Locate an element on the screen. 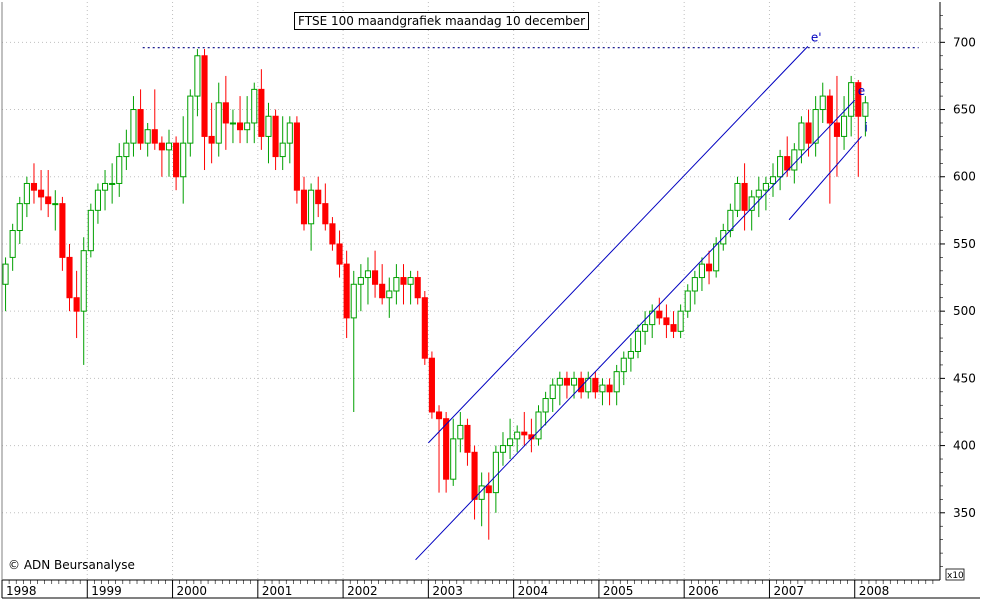 The width and height of the screenshot is (982, 606). x-tick-label-0: 1998 is located at coordinates (21, 591).